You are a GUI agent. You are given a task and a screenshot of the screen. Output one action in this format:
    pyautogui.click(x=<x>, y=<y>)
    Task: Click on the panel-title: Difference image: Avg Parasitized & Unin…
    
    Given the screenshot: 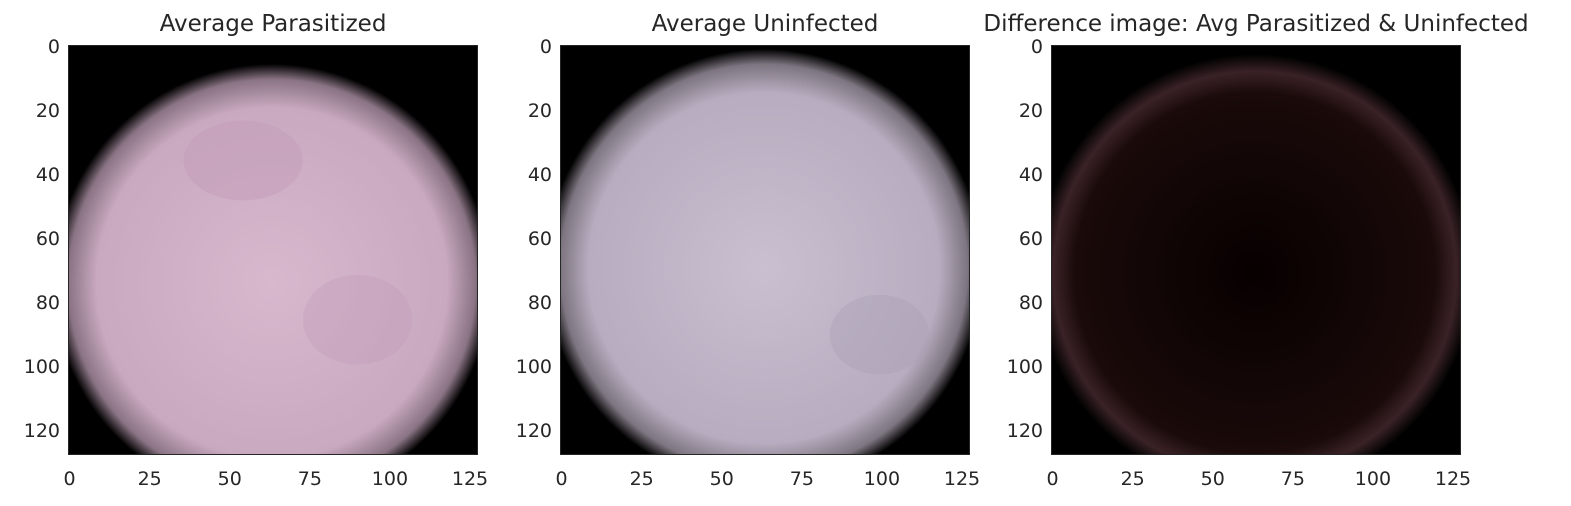 What is the action you would take?
    pyautogui.click(x=1256, y=24)
    